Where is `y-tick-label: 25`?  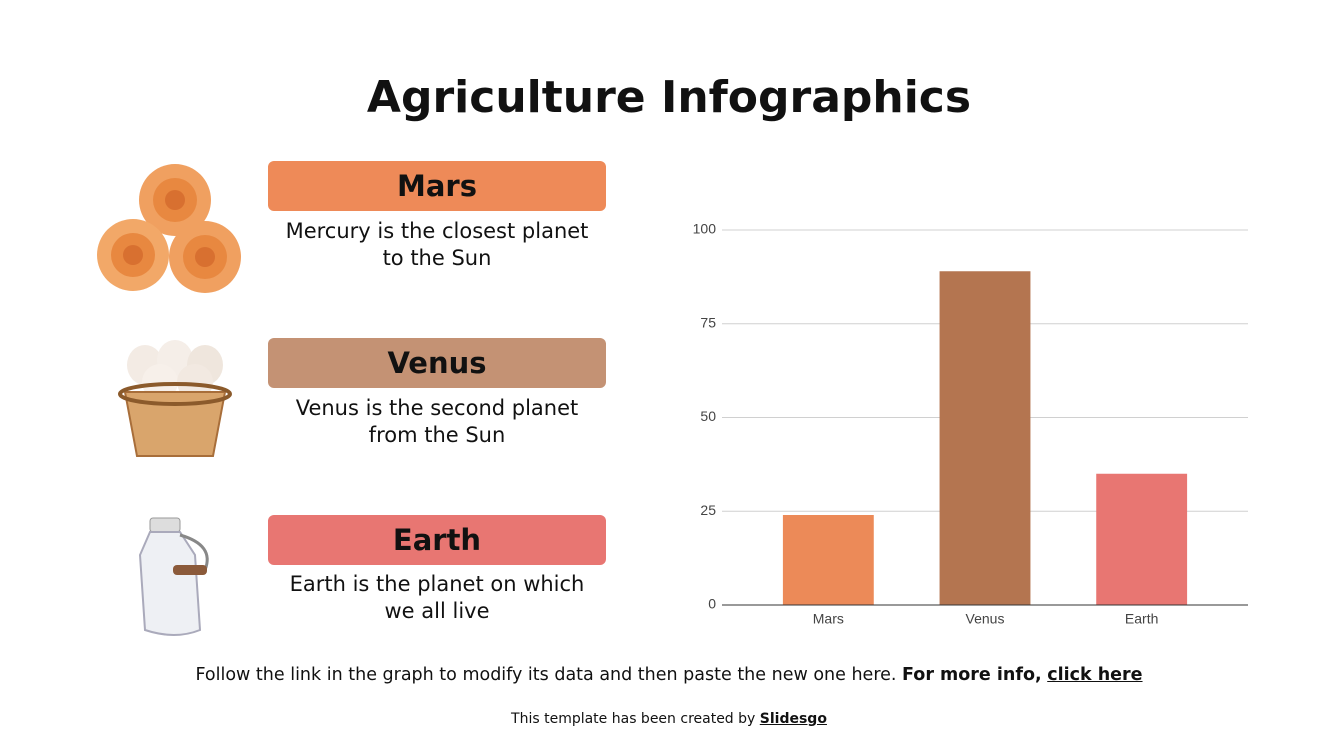
y-tick-label: 25 is located at coordinates (708, 510).